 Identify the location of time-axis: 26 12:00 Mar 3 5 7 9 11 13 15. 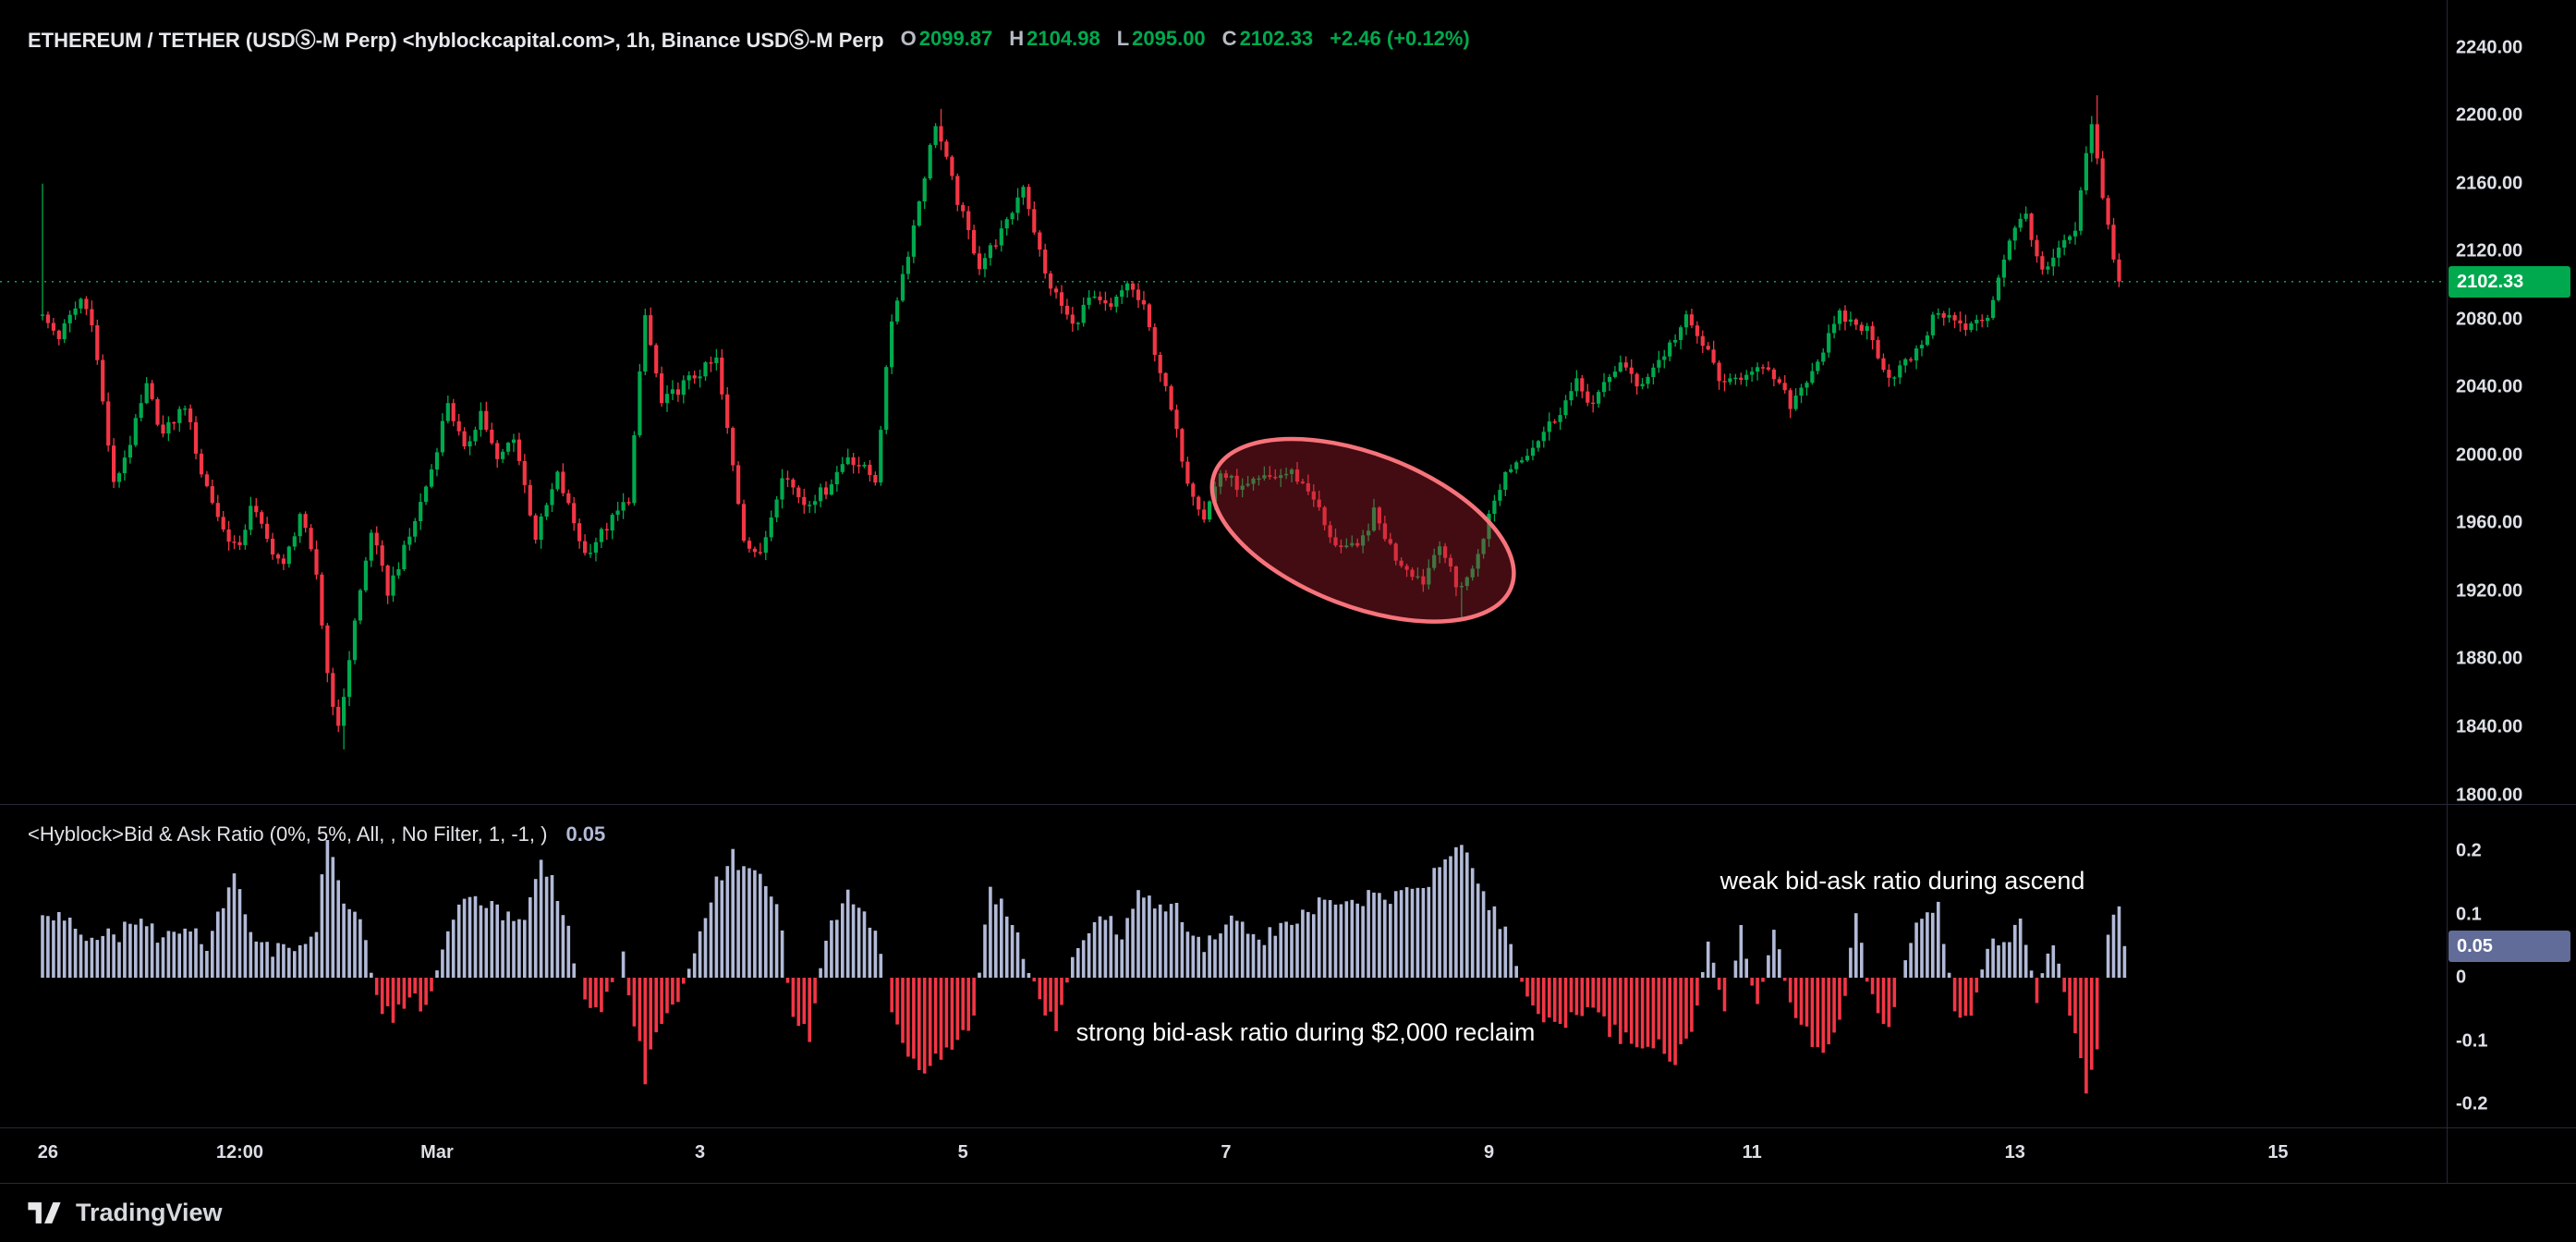
(1223, 1155).